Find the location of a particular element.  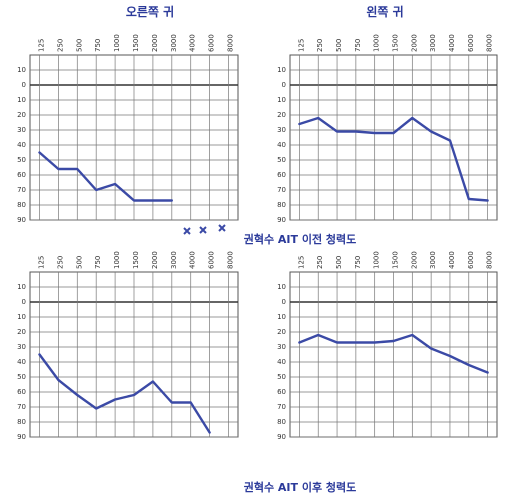

chart-title: 오른쪽 귀 is located at coordinates (150, 11).